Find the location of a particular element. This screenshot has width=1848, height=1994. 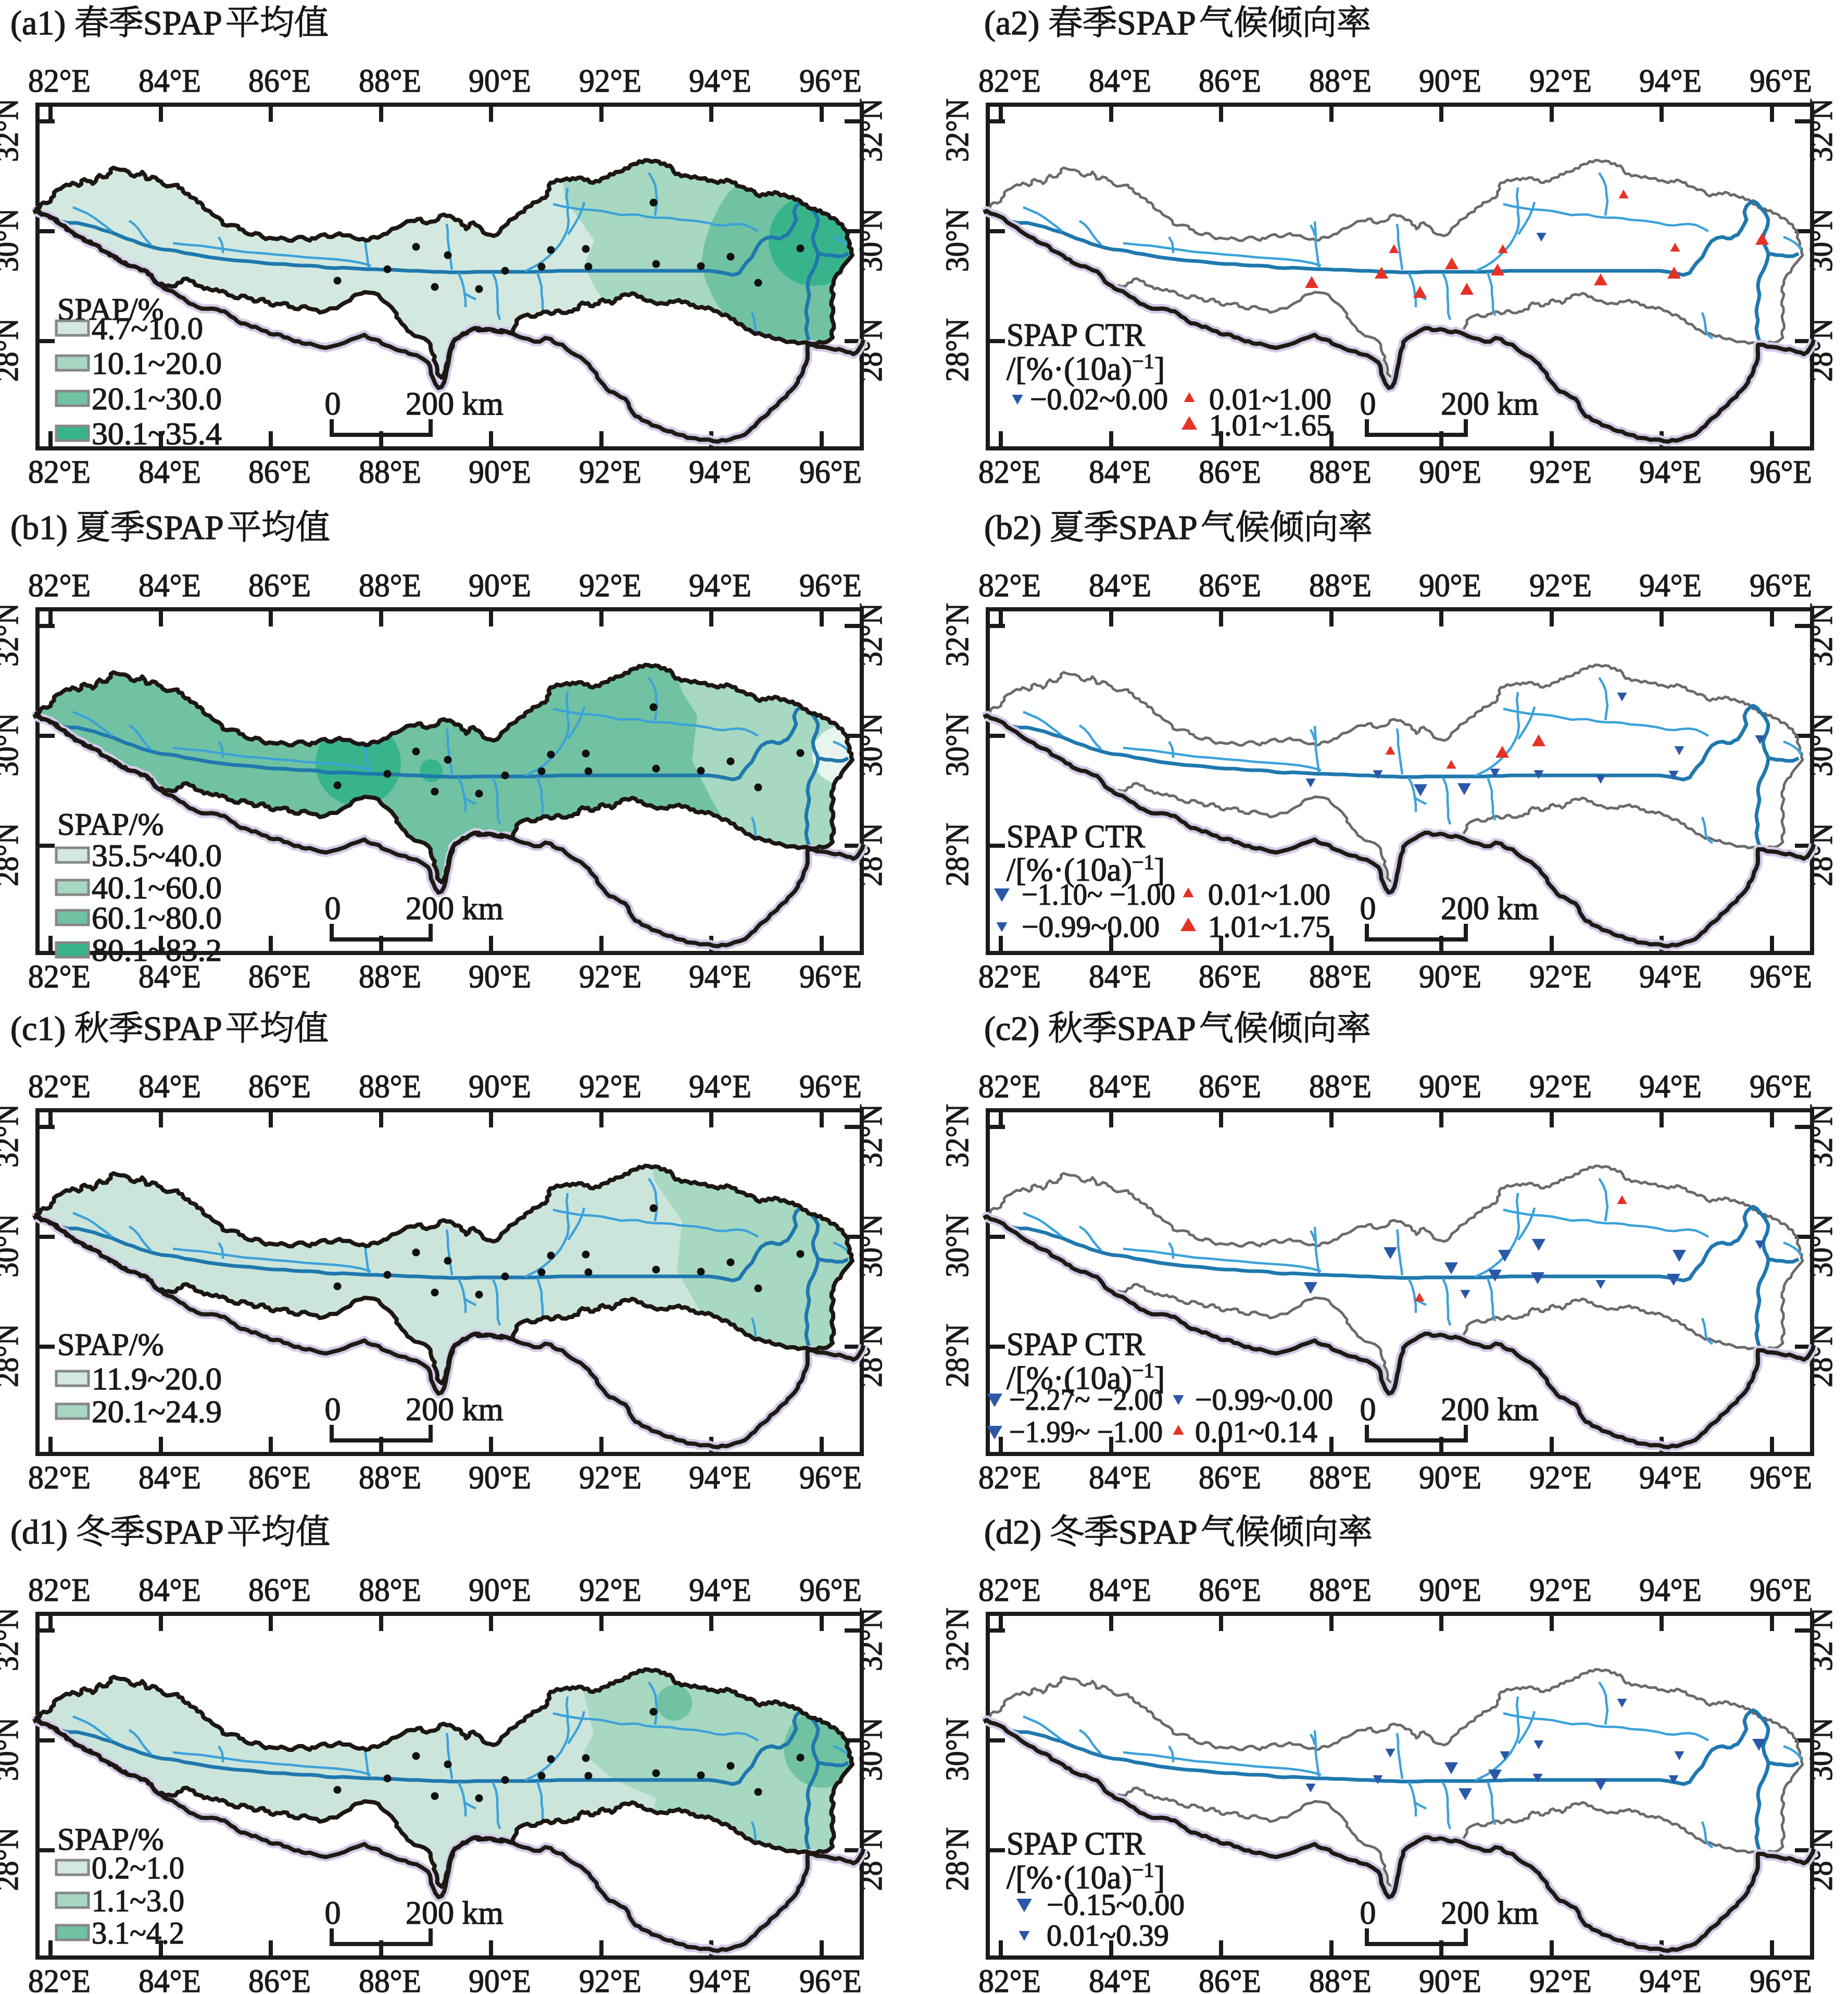

svg-text: (b2) is located at coordinates (1012, 528).